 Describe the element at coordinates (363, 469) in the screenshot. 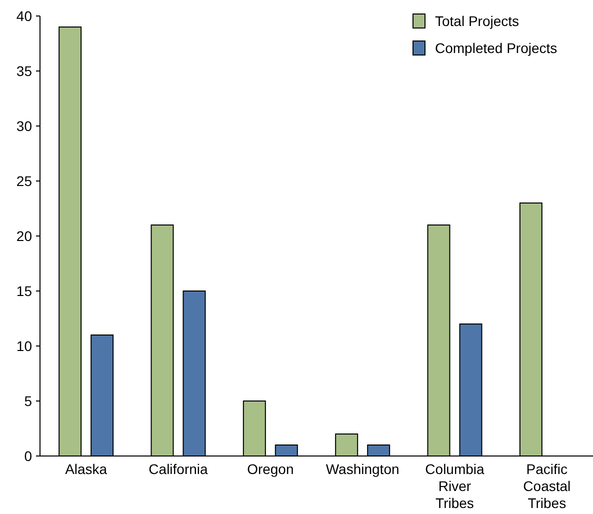

I see `x-tick-label: Washington` at that location.